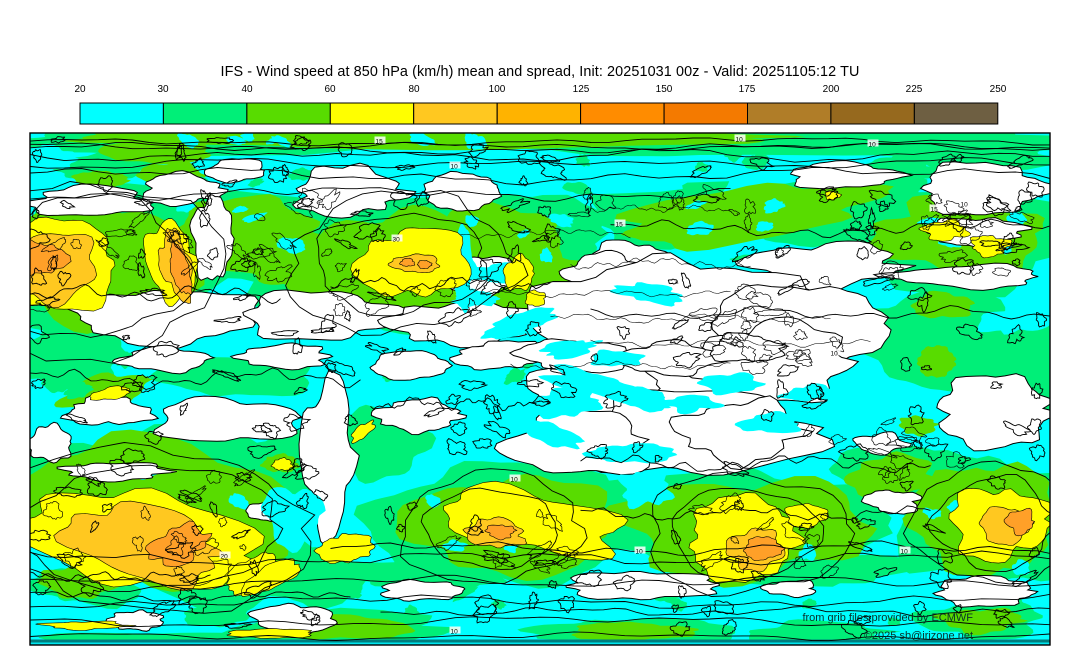 The height and width of the screenshot is (658, 1080). I want to click on svg-text: 30, so click(397, 240).